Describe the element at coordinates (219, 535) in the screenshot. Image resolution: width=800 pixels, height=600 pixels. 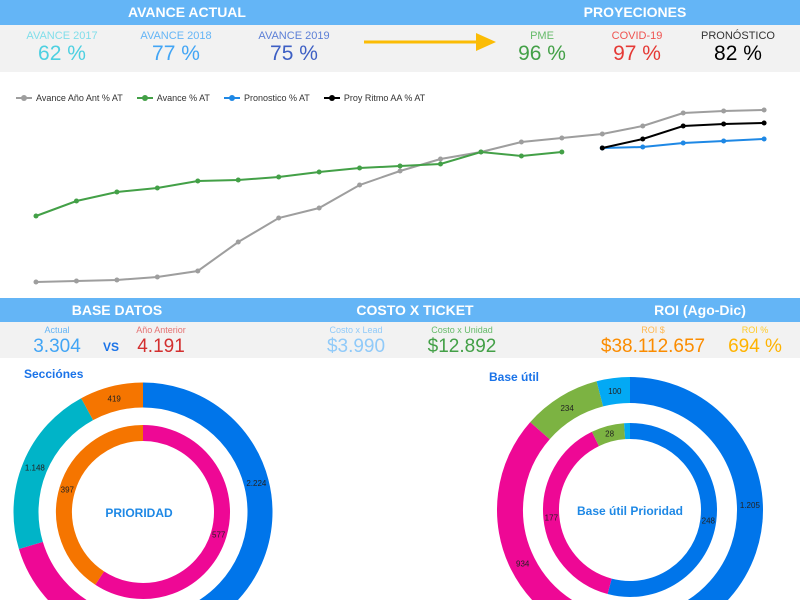
I see `segment-label: 577` at that location.